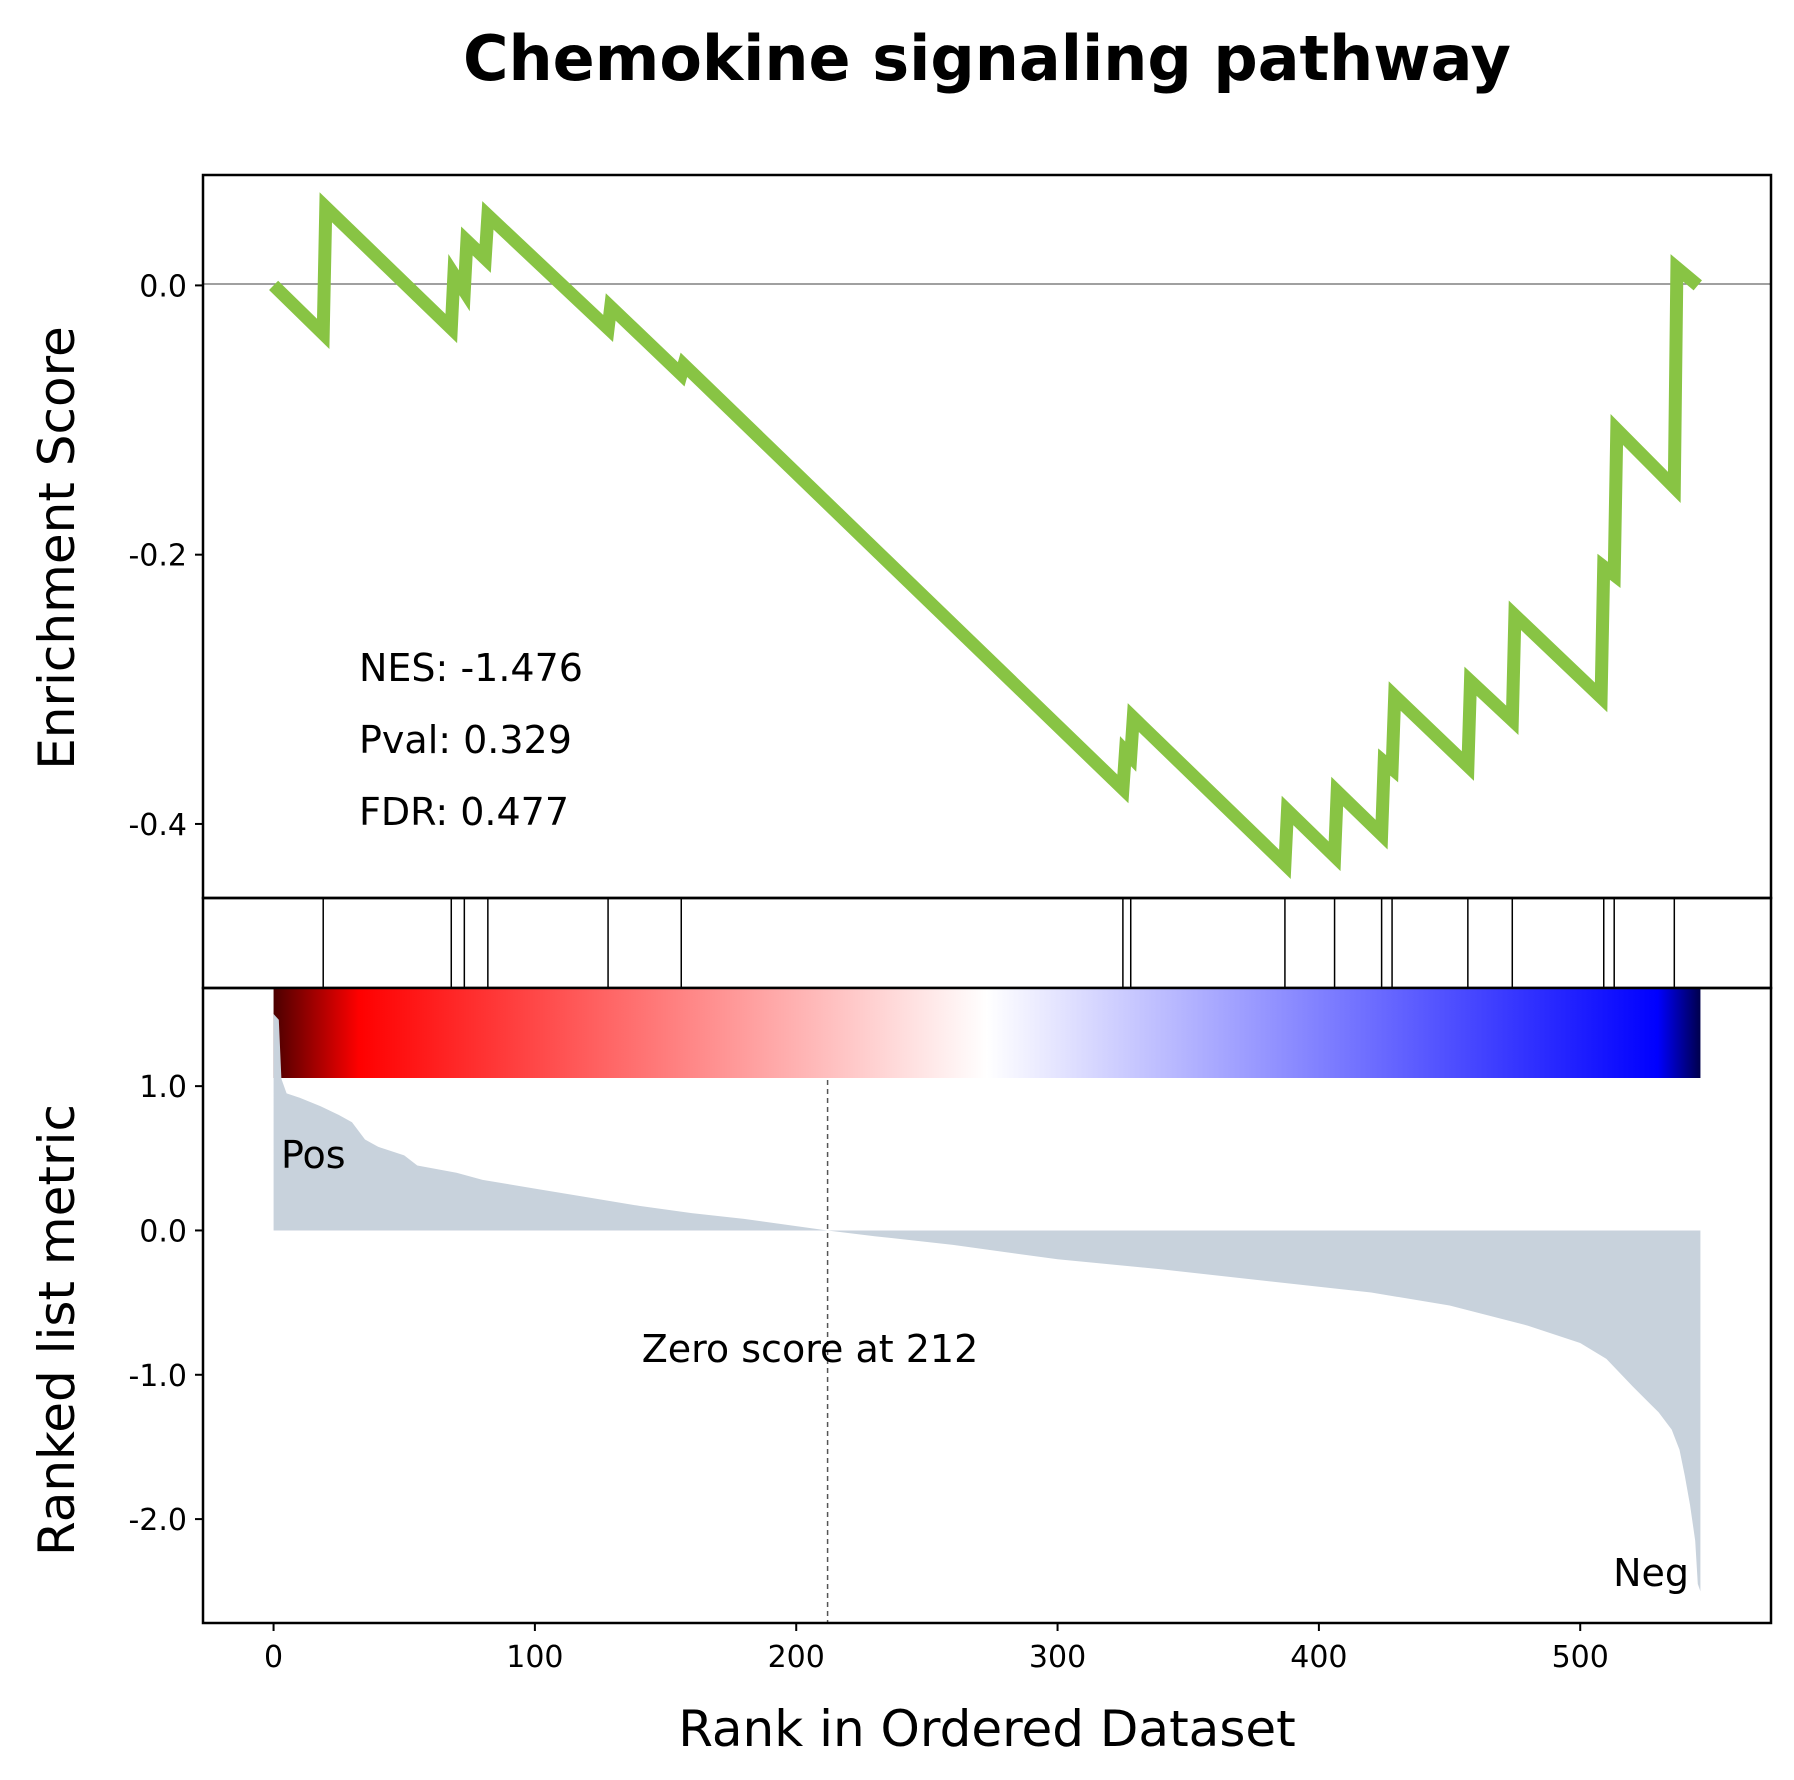 The width and height of the screenshot is (1794, 1780). Describe the element at coordinates (157, 825) in the screenshot. I see `es-y-tick-label: -0.4` at that location.